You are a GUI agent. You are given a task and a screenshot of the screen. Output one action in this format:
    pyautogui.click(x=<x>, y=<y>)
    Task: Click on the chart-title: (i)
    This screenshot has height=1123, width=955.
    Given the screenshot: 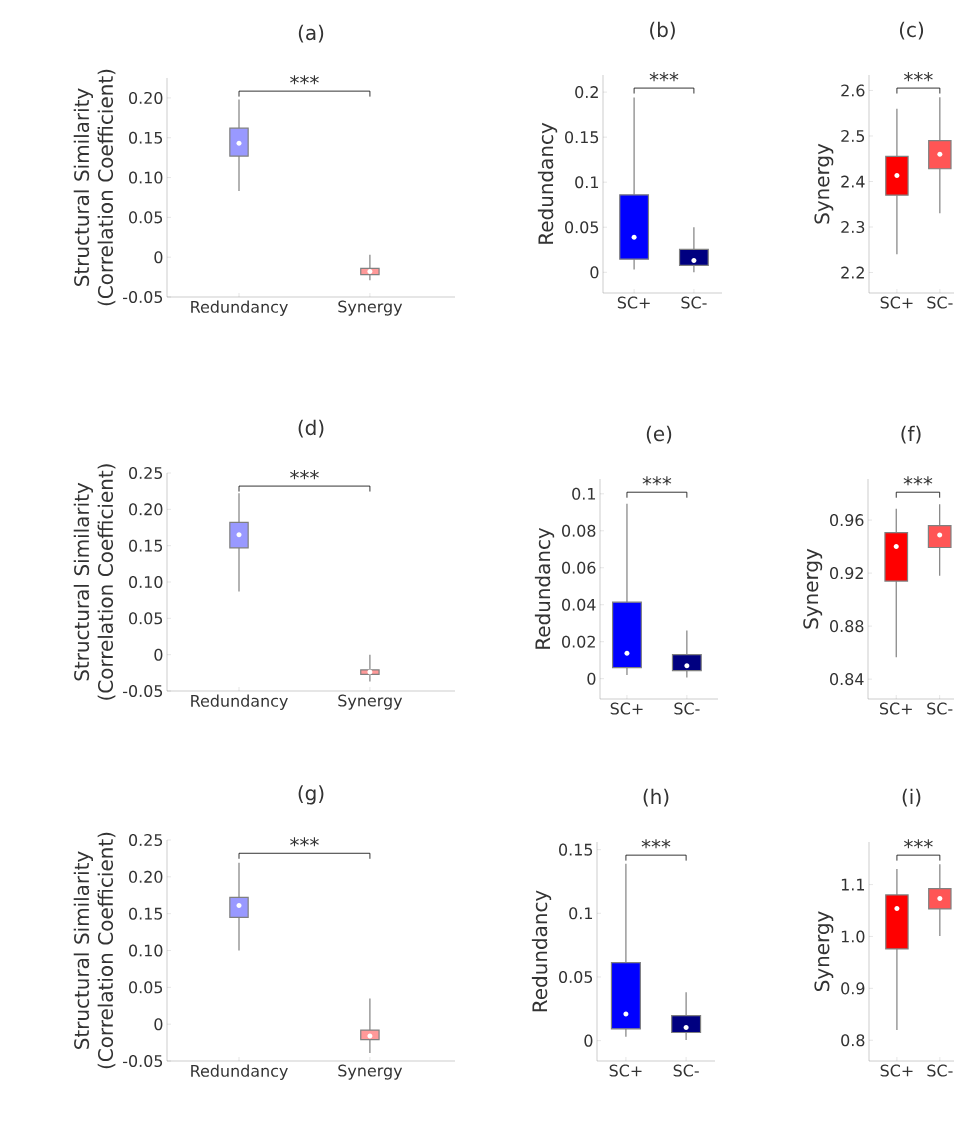 What is the action you would take?
    pyautogui.click(x=911, y=797)
    